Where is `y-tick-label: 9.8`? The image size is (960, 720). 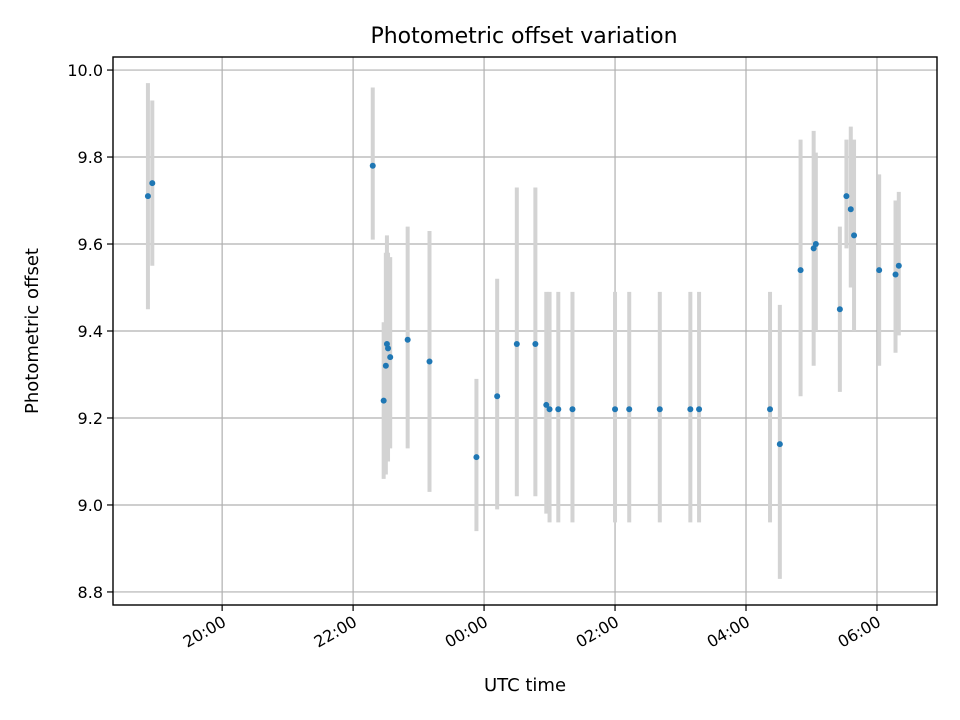 y-tick-label: 9.8 is located at coordinates (90, 157).